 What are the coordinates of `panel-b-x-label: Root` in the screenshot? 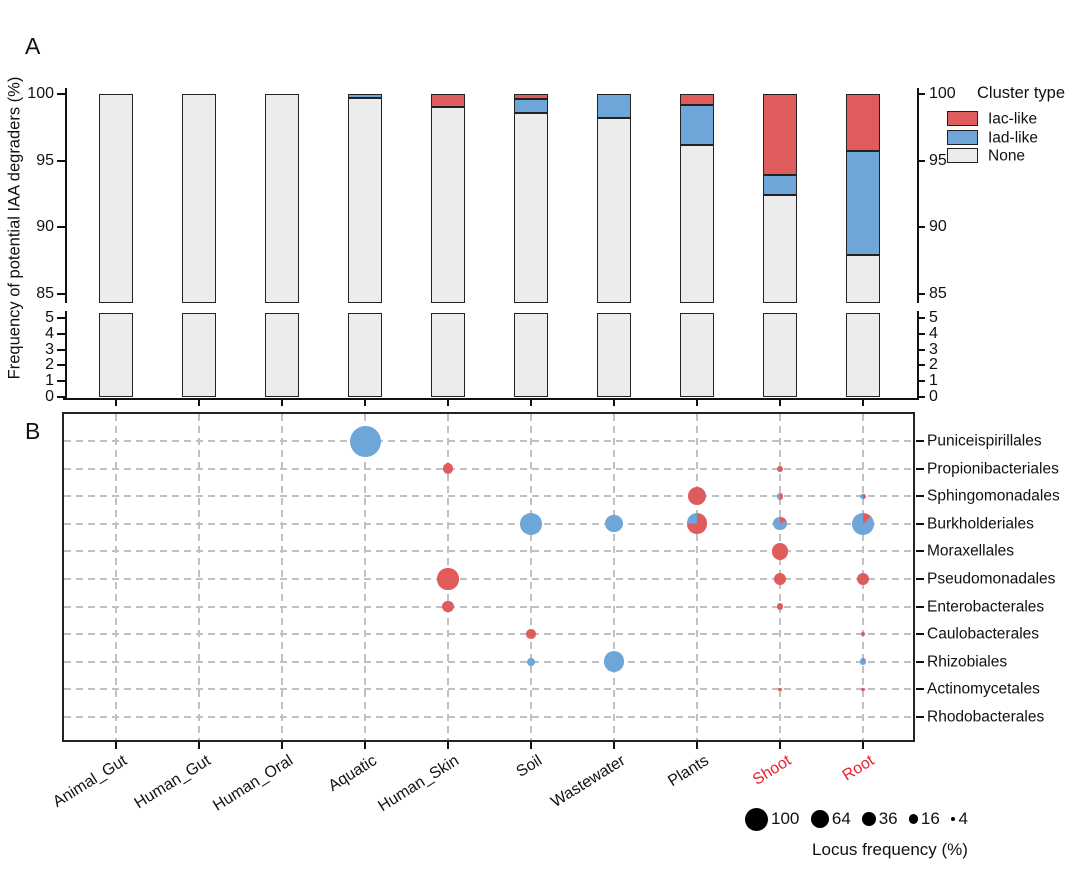 It's located at (858, 768).